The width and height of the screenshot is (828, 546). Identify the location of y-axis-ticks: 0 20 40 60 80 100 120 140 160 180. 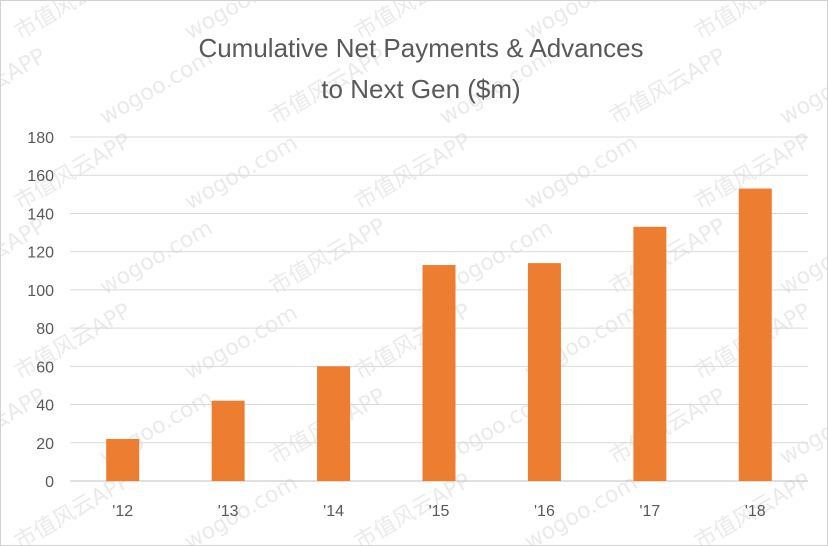
(40, 310).